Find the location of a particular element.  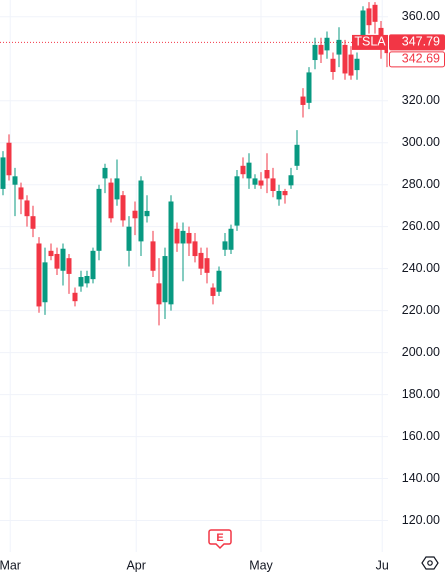

price-labels: TSLA 347.79 342.69 is located at coordinates (398, 51).